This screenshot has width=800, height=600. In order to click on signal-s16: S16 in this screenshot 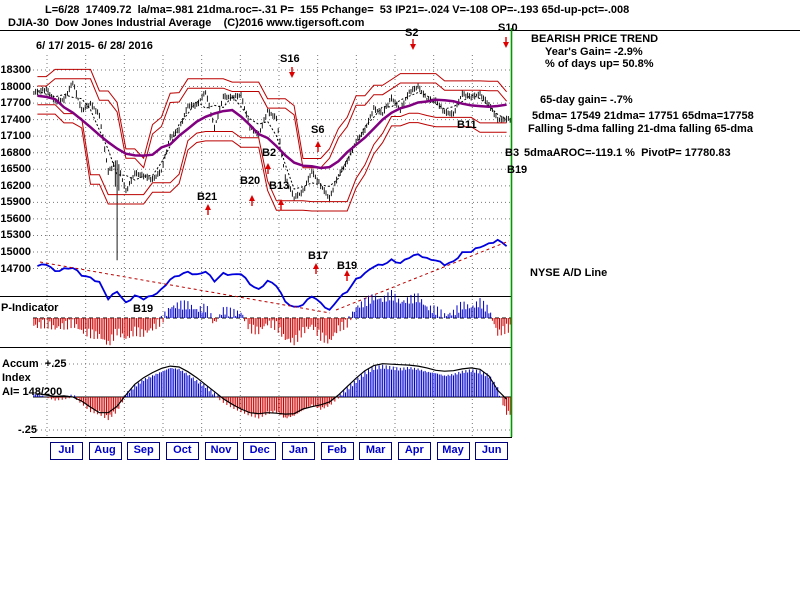, I will do `click(290, 59)`.